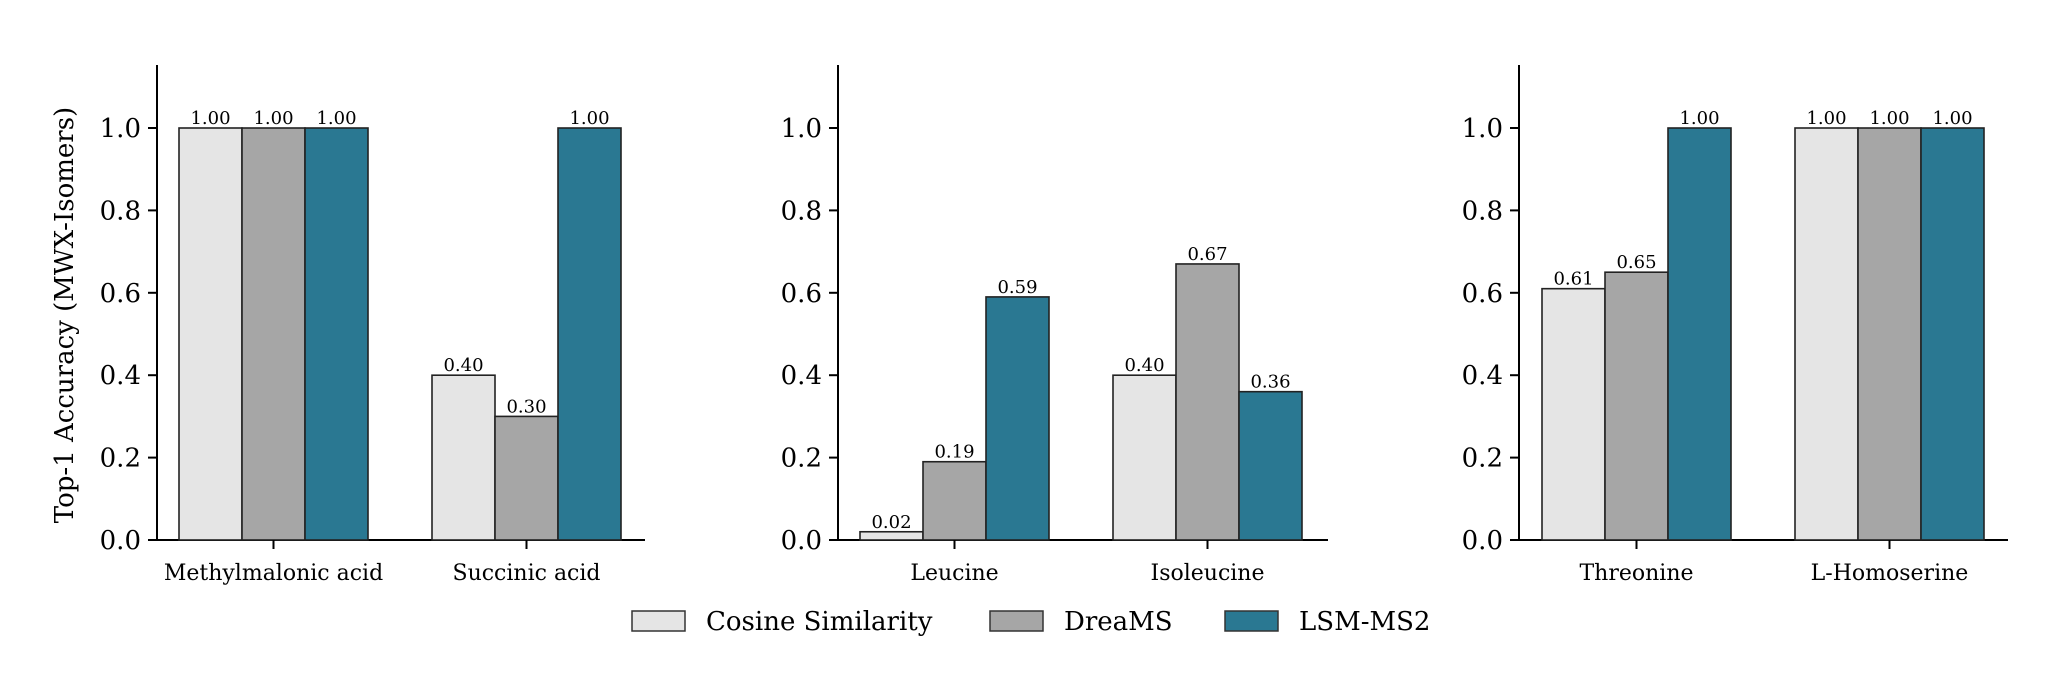 The height and width of the screenshot is (676, 2050). I want to click on category-label: Methylmalonic acid, so click(273, 573).